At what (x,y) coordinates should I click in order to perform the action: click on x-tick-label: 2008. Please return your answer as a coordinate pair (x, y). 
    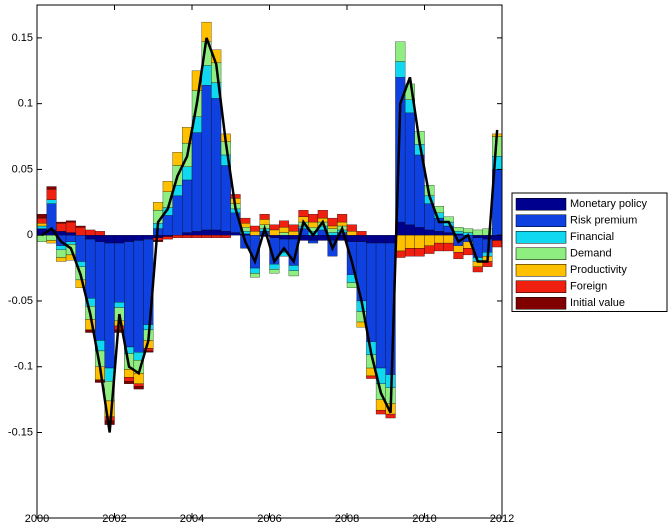
    Looking at the image, I should click on (347, 518).